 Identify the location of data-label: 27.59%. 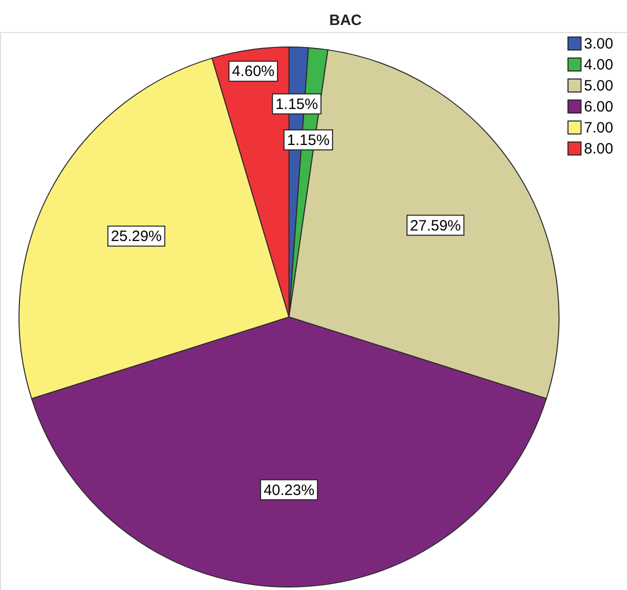
(435, 225).